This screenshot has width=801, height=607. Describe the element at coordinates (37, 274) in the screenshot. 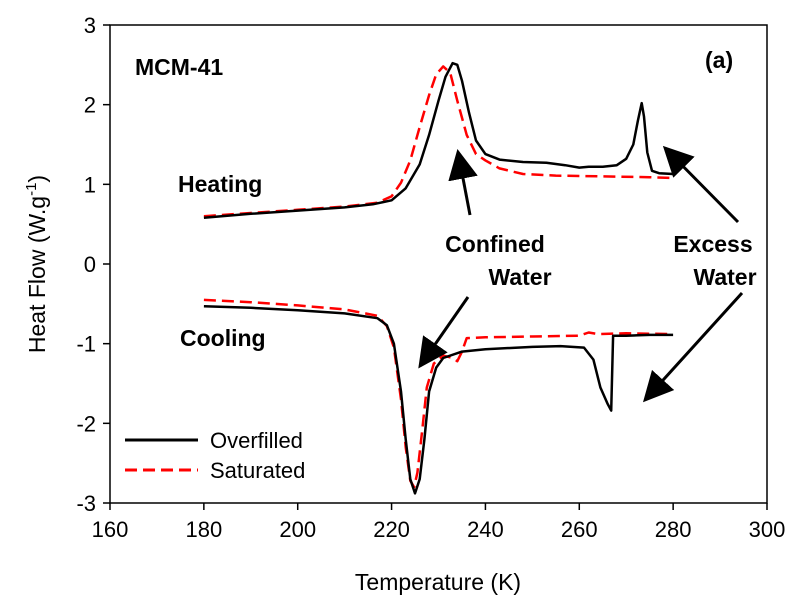

I see `y-axis-title-main: Heat Flow (W.g` at that location.